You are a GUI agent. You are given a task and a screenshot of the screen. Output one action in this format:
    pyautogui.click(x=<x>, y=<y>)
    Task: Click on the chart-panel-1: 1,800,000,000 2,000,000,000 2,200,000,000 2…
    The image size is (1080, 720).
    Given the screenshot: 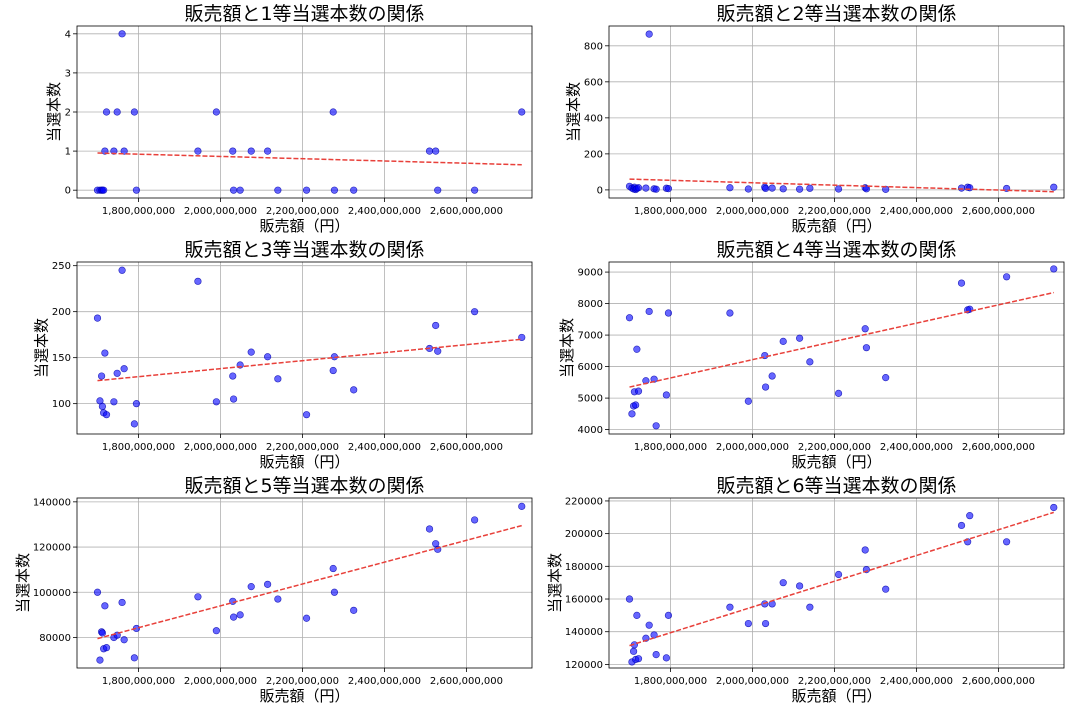 What is the action you would take?
    pyautogui.click(x=289, y=119)
    